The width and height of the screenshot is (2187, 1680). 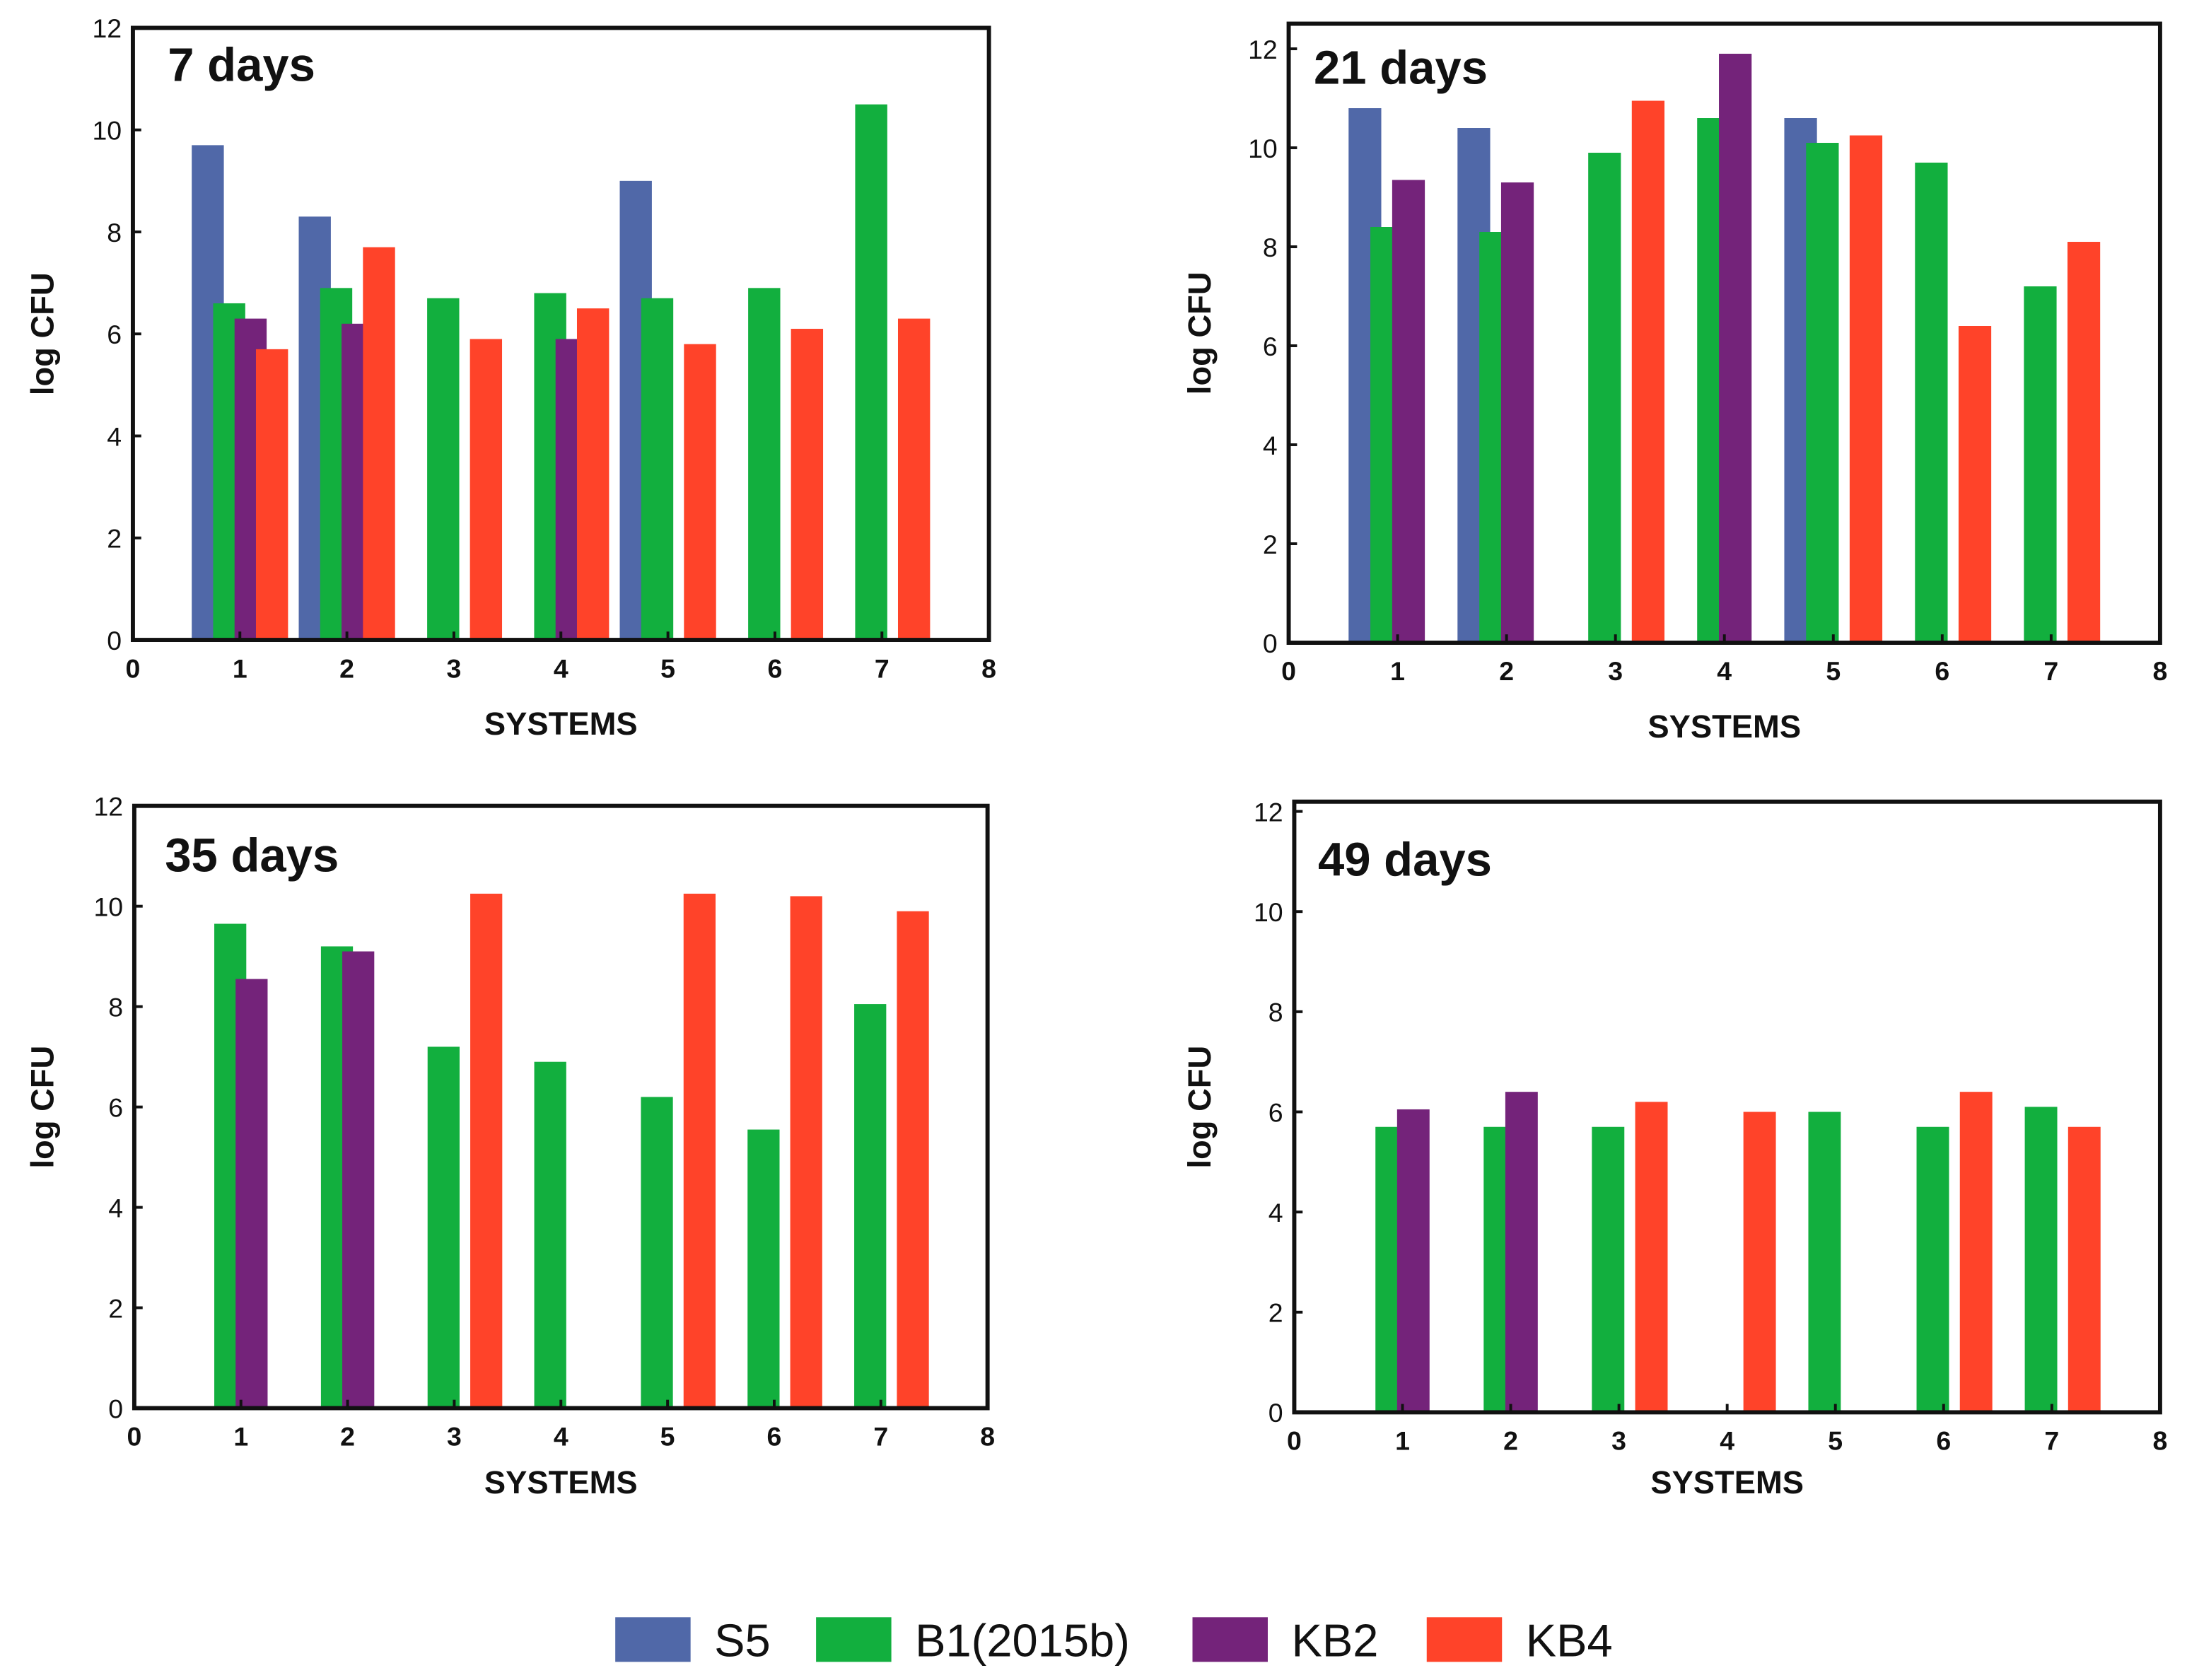 What do you see at coordinates (1285, 1640) in the screenshot?
I see `legend-item-KB2: KB2` at bounding box center [1285, 1640].